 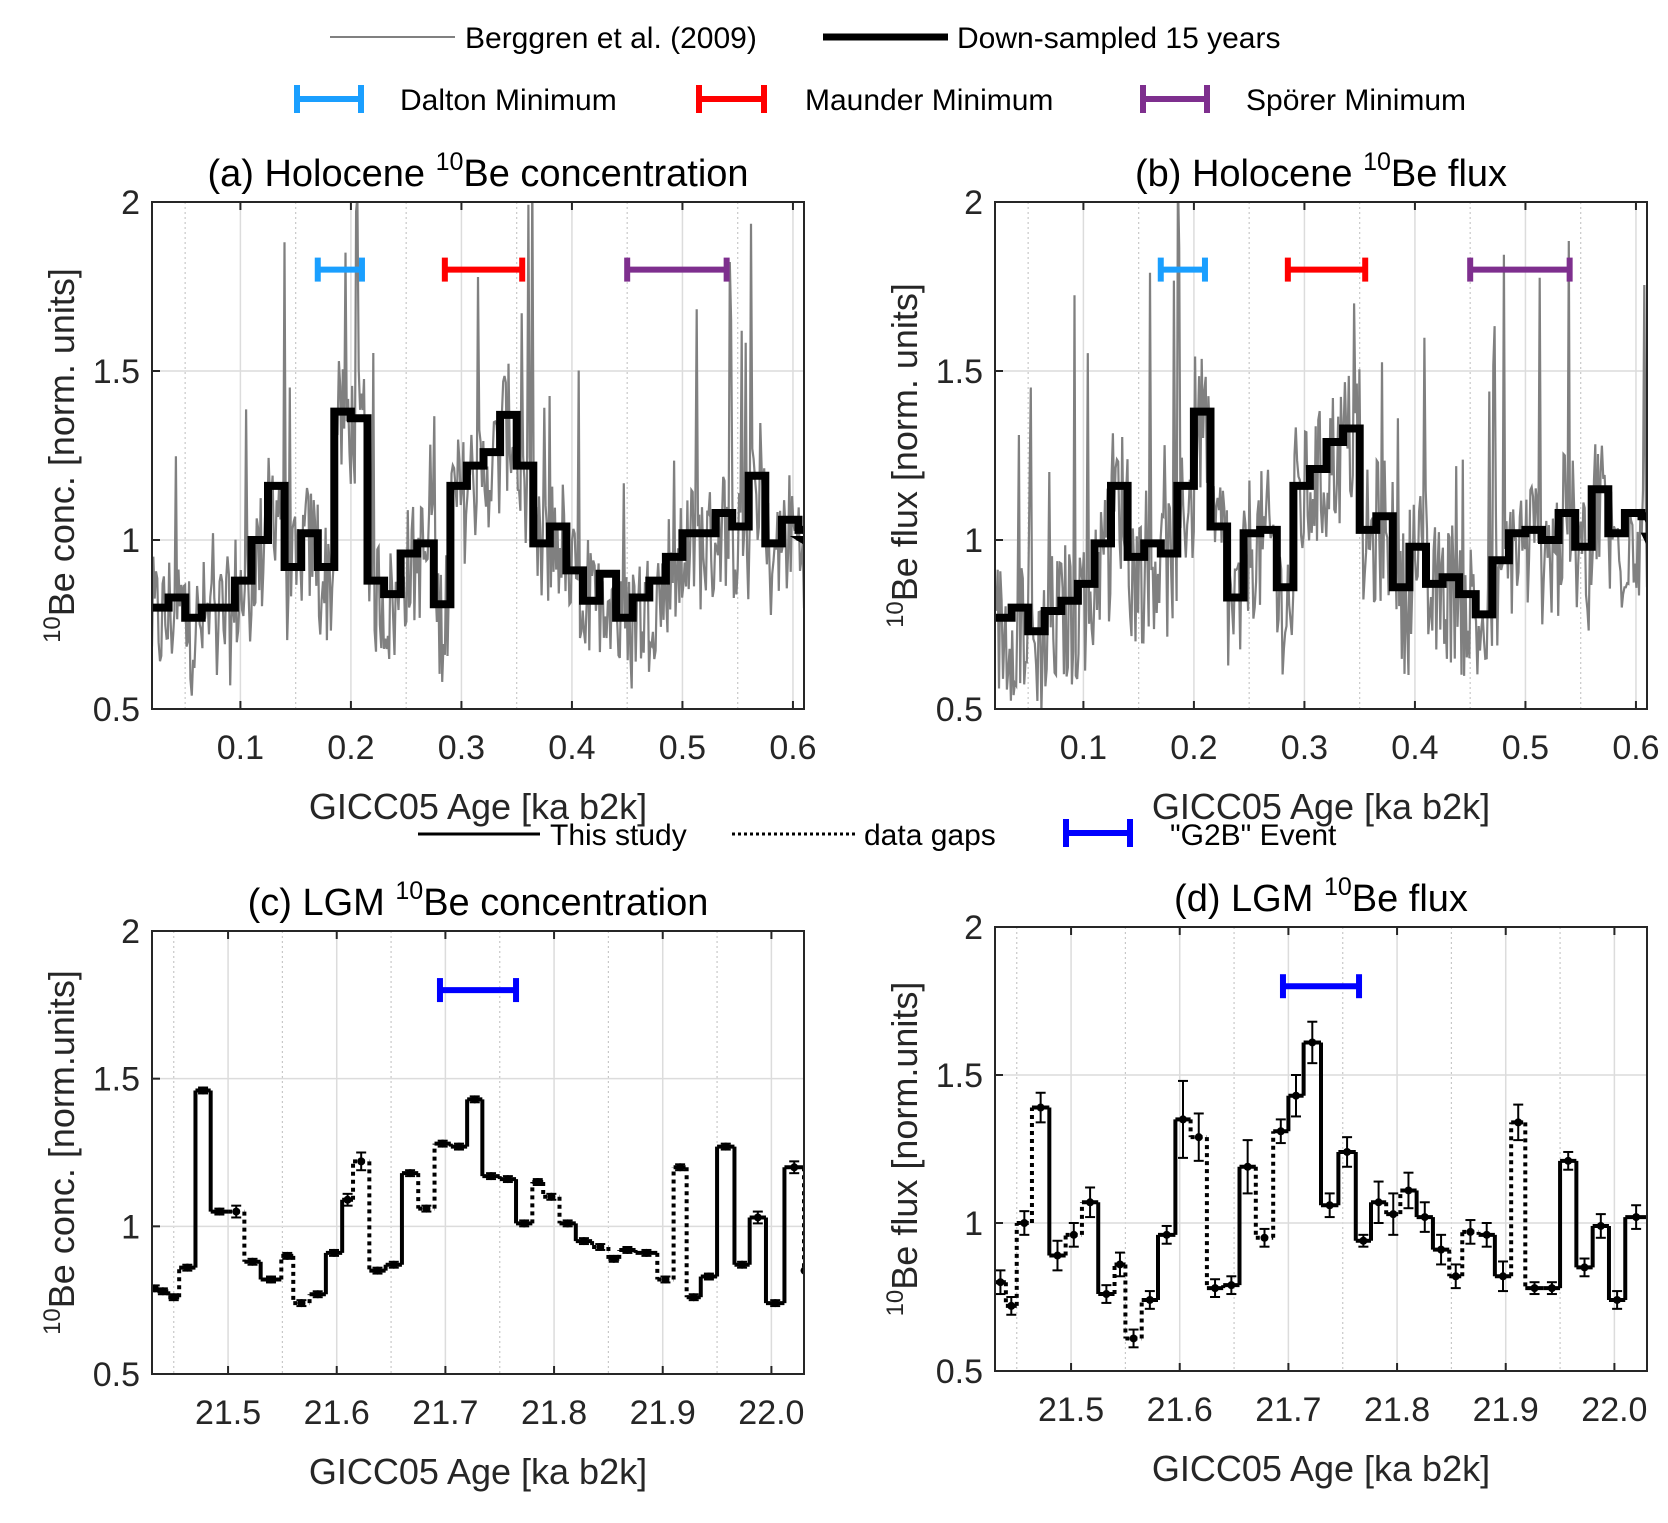 What do you see at coordinates (1506, 1410) in the screenshot?
I see `x-tick-label: 21.9` at bounding box center [1506, 1410].